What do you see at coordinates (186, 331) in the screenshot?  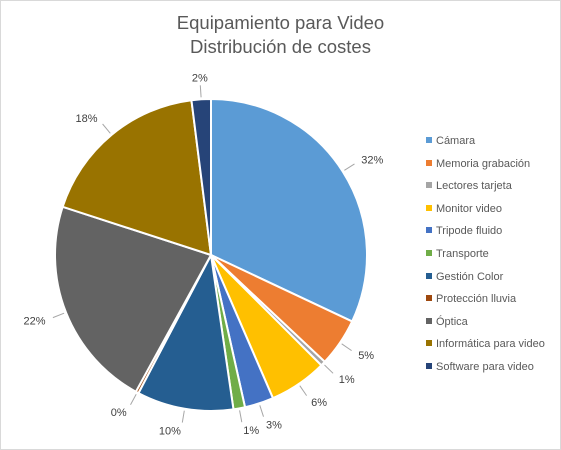 I see `pie-slice-gestion-color` at bounding box center [186, 331].